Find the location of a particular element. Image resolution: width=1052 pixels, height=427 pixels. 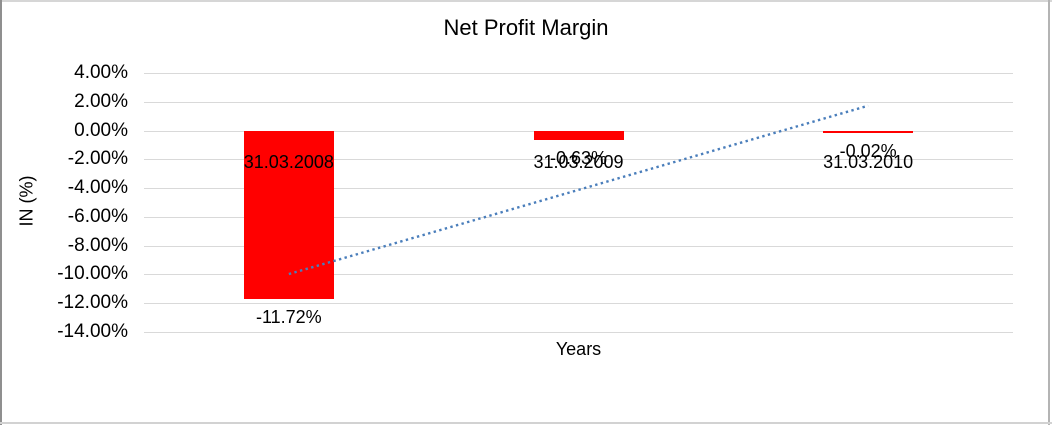

category-label: 31.03.2008 is located at coordinates (288, 161).